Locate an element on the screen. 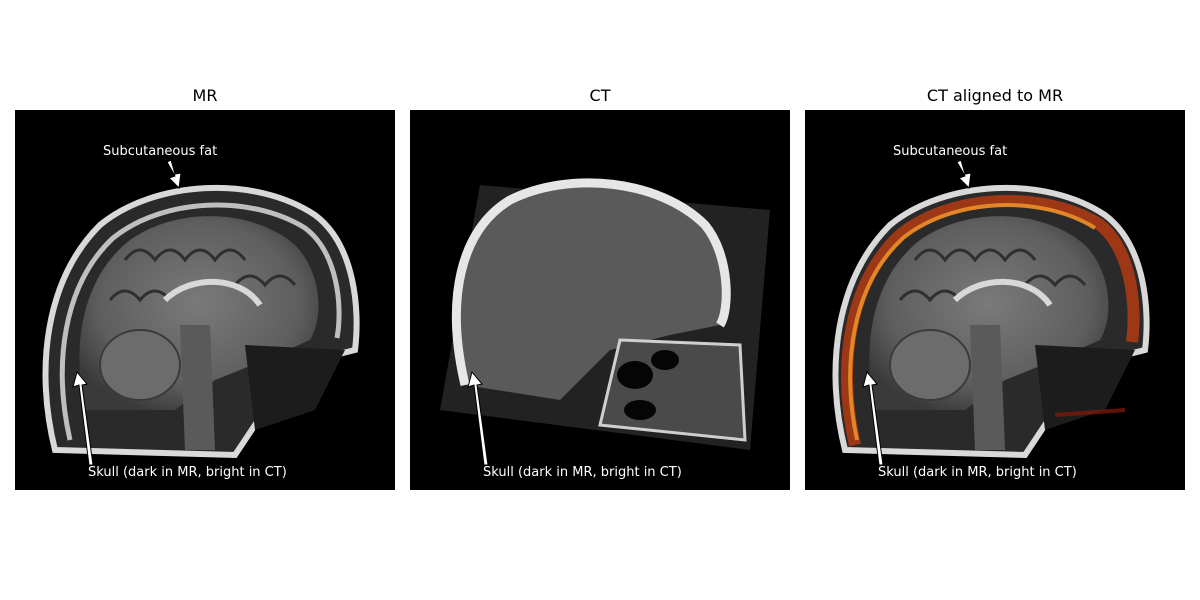 This screenshot has height=600, width=1200. fat-rim is located at coordinates (200, 321).